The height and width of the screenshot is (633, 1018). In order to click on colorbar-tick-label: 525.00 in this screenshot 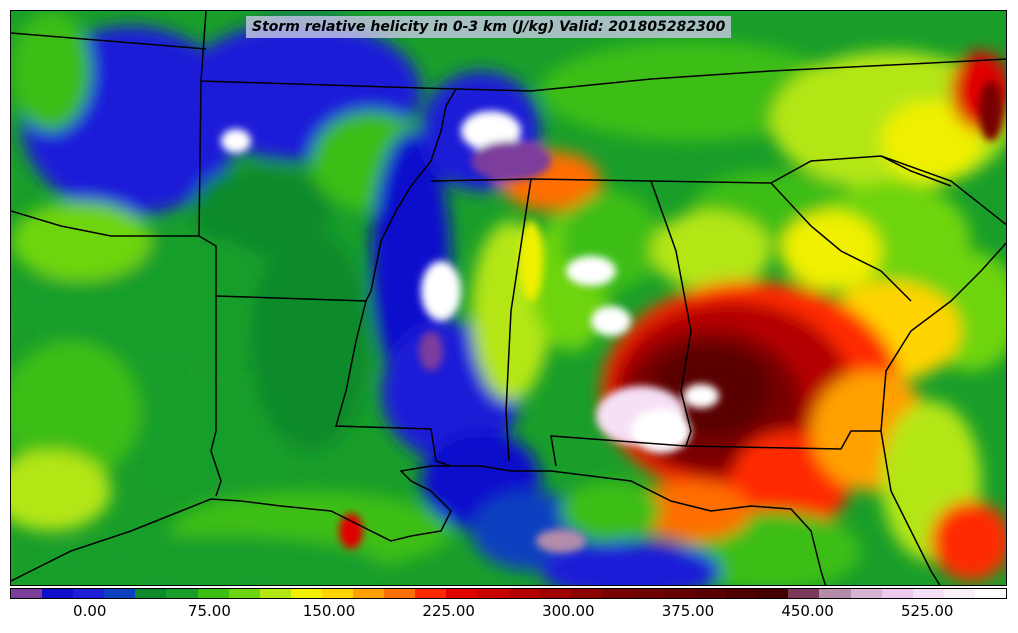, I will do `click(927, 611)`.